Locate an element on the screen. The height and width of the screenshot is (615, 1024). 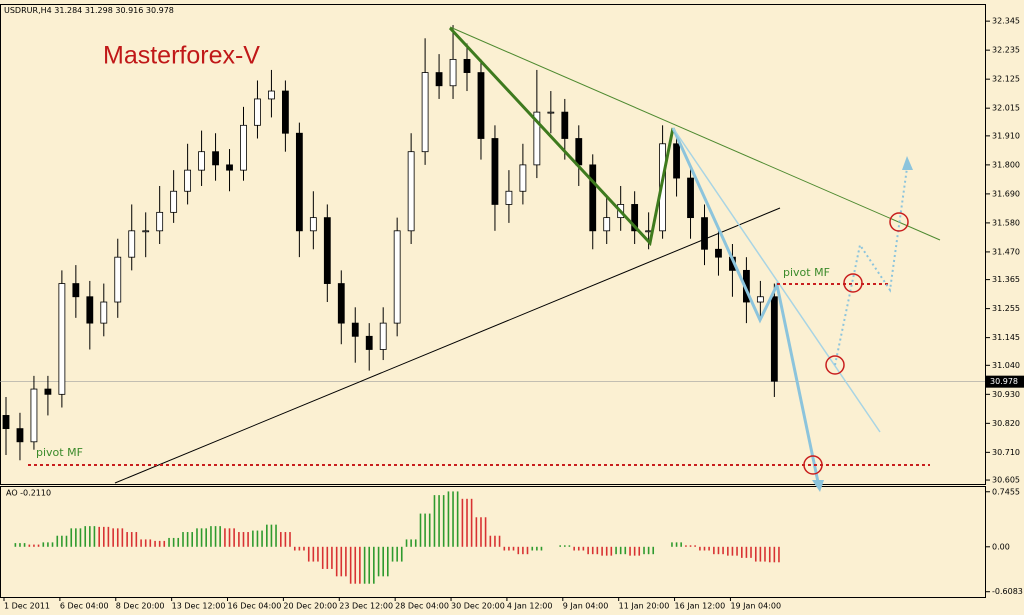
y-tick-label: 30.605 is located at coordinates (1006, 480).